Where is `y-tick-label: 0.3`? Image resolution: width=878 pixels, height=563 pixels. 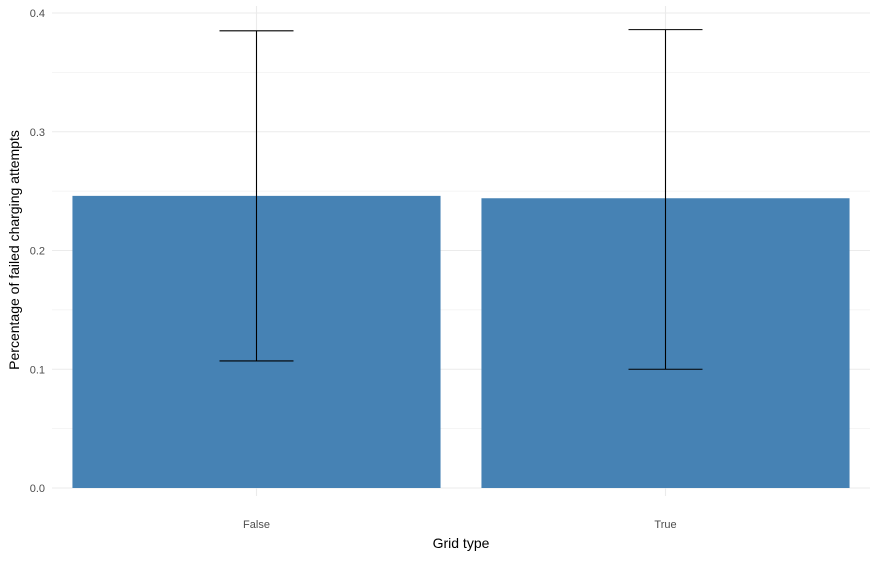
y-tick-label: 0.3 is located at coordinates (37, 133).